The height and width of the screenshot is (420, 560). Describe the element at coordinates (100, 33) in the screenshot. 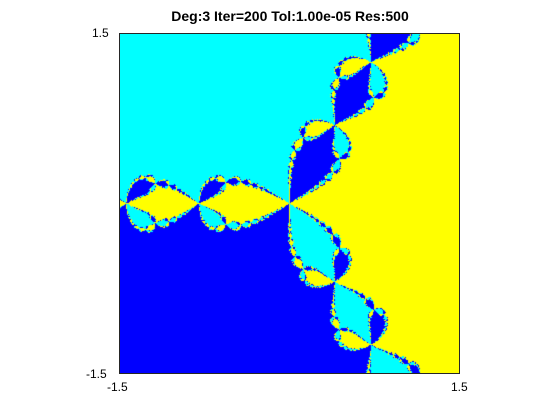

I see `y-tick-top: 1.5` at that location.